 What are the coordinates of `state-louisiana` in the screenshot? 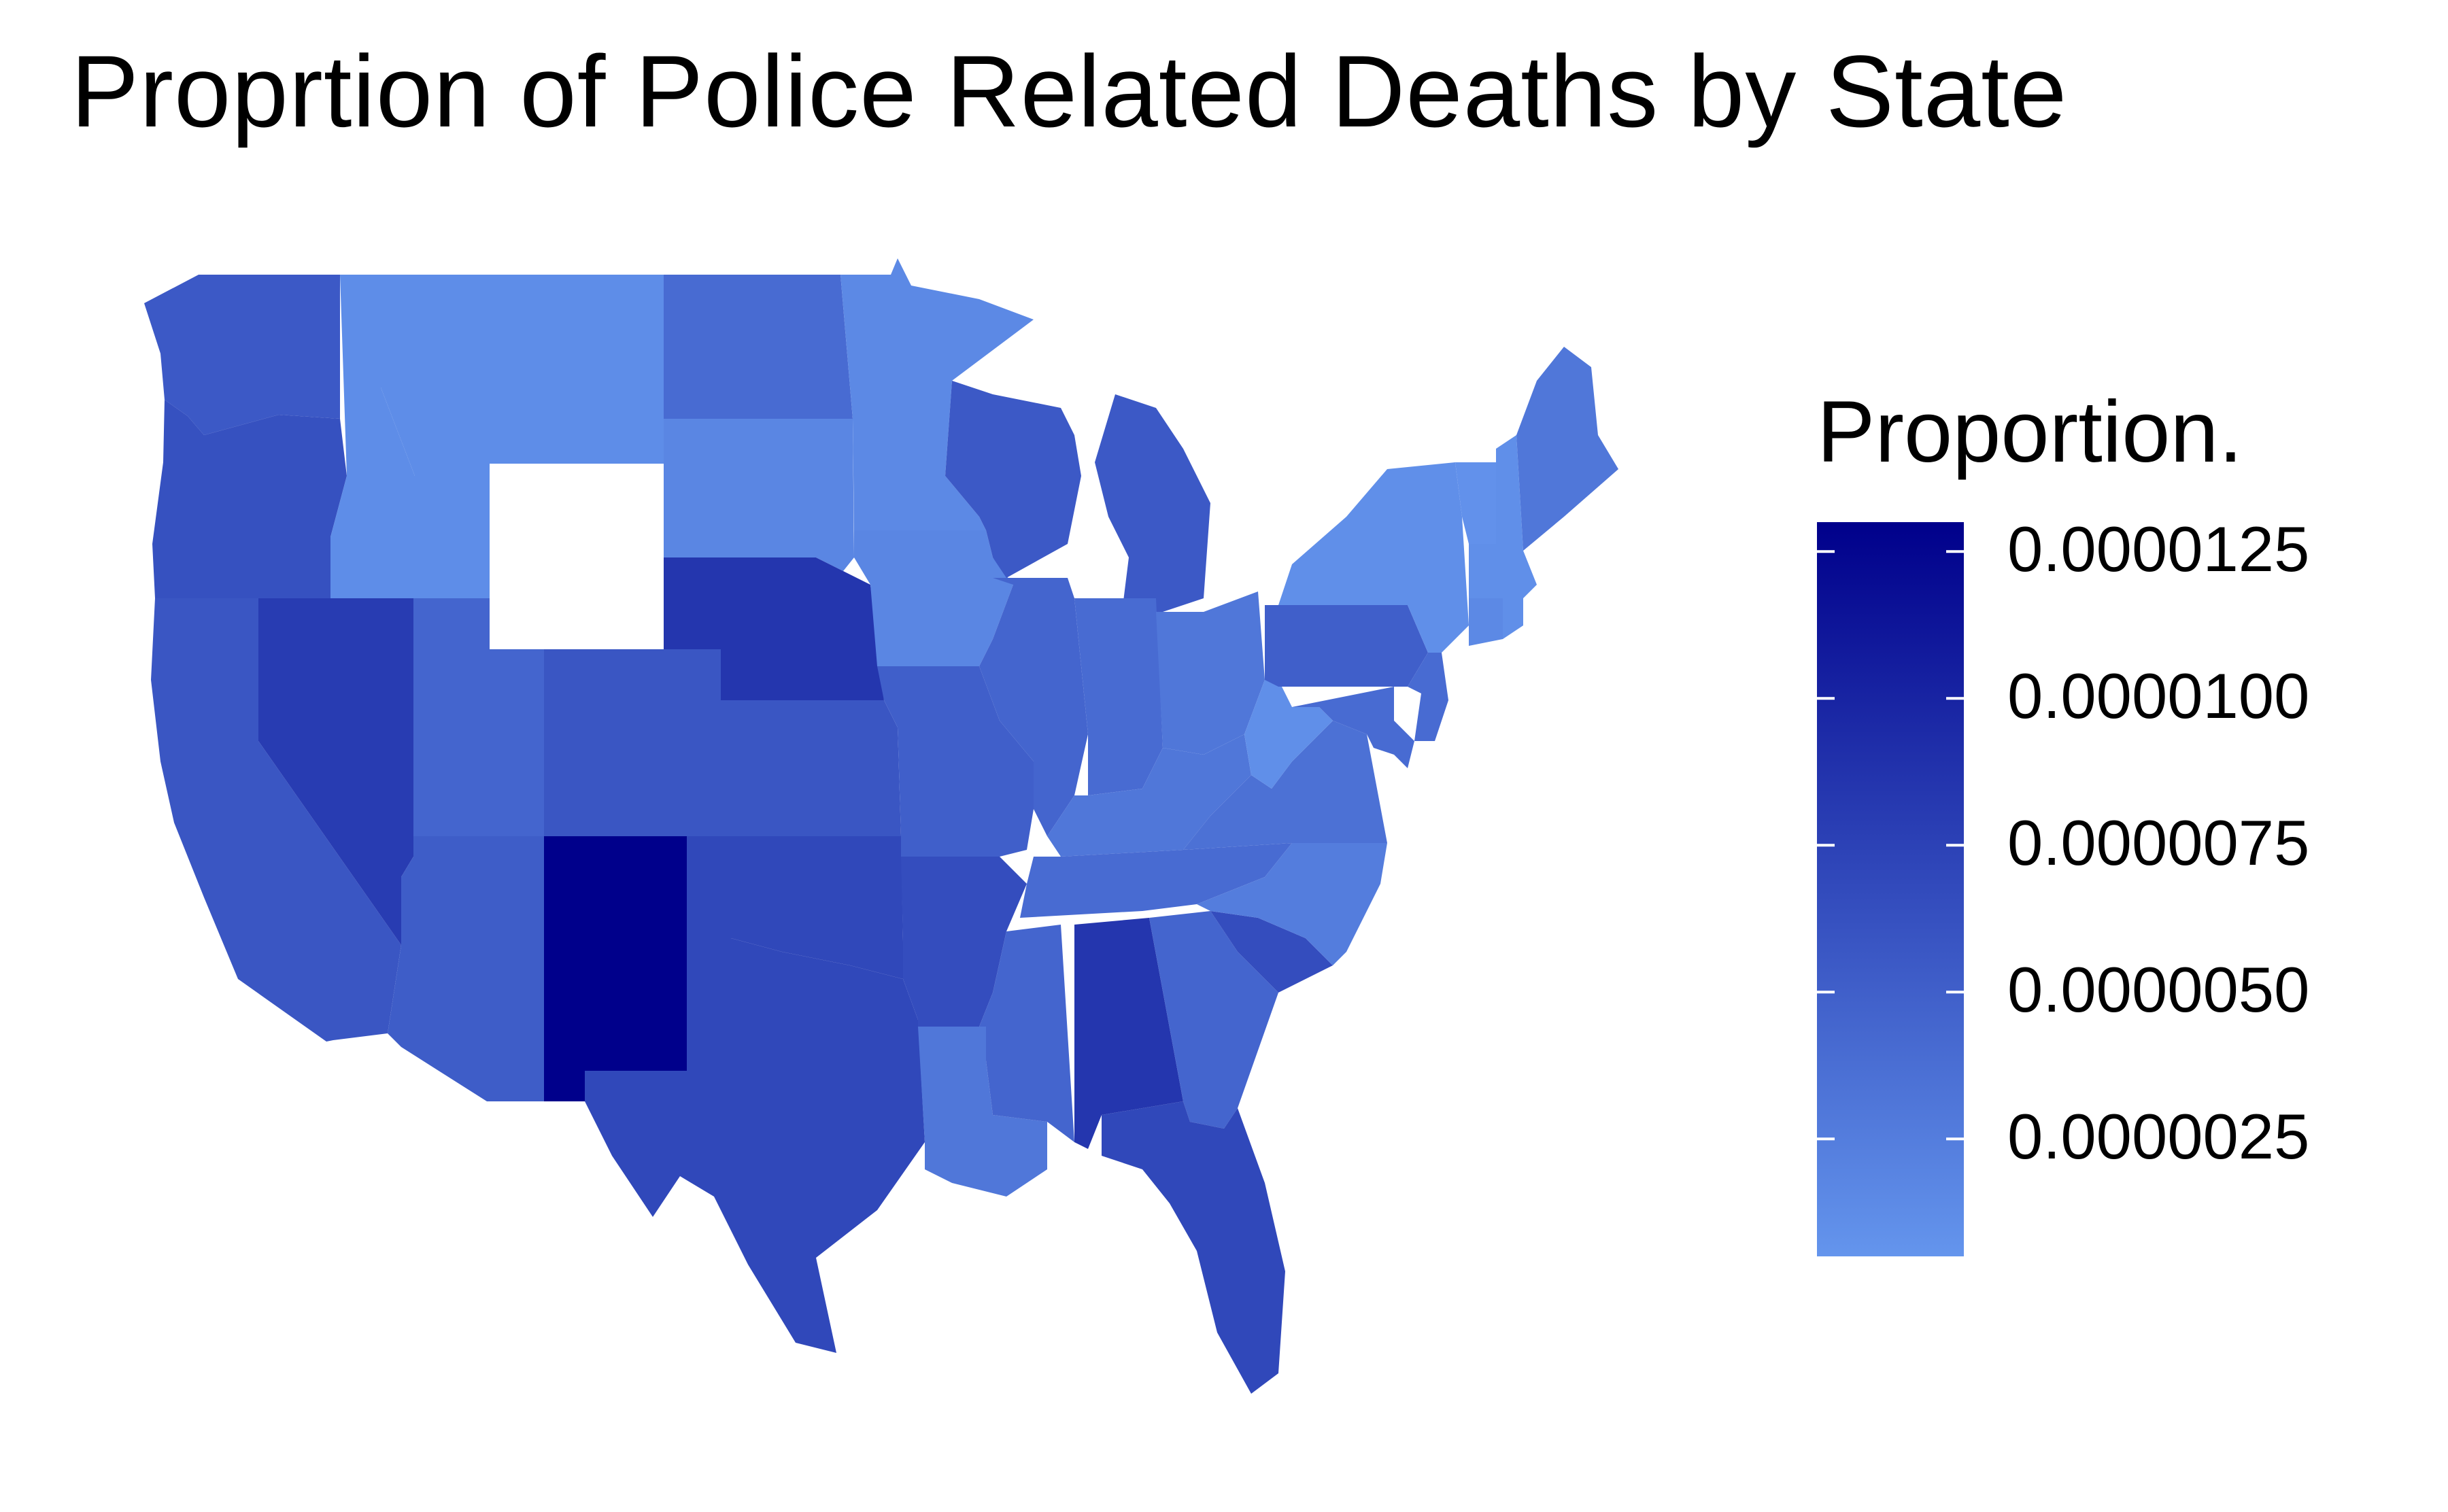 It's located at (983, 1112).